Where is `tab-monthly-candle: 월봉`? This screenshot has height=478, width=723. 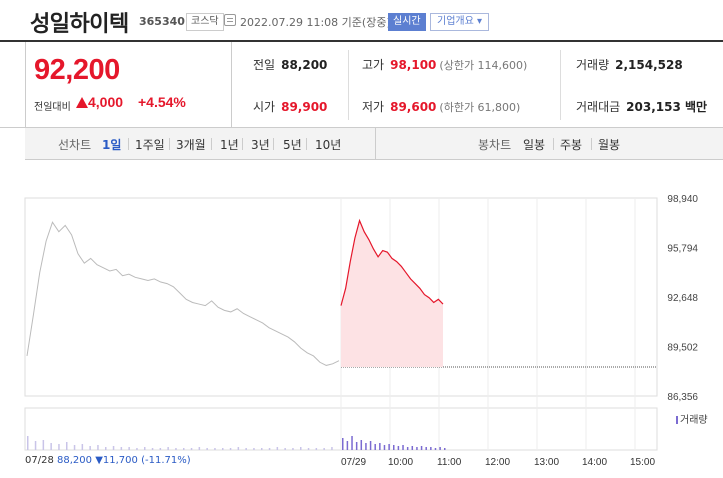 tab-monthly-candle: 월봉 is located at coordinates (609, 145).